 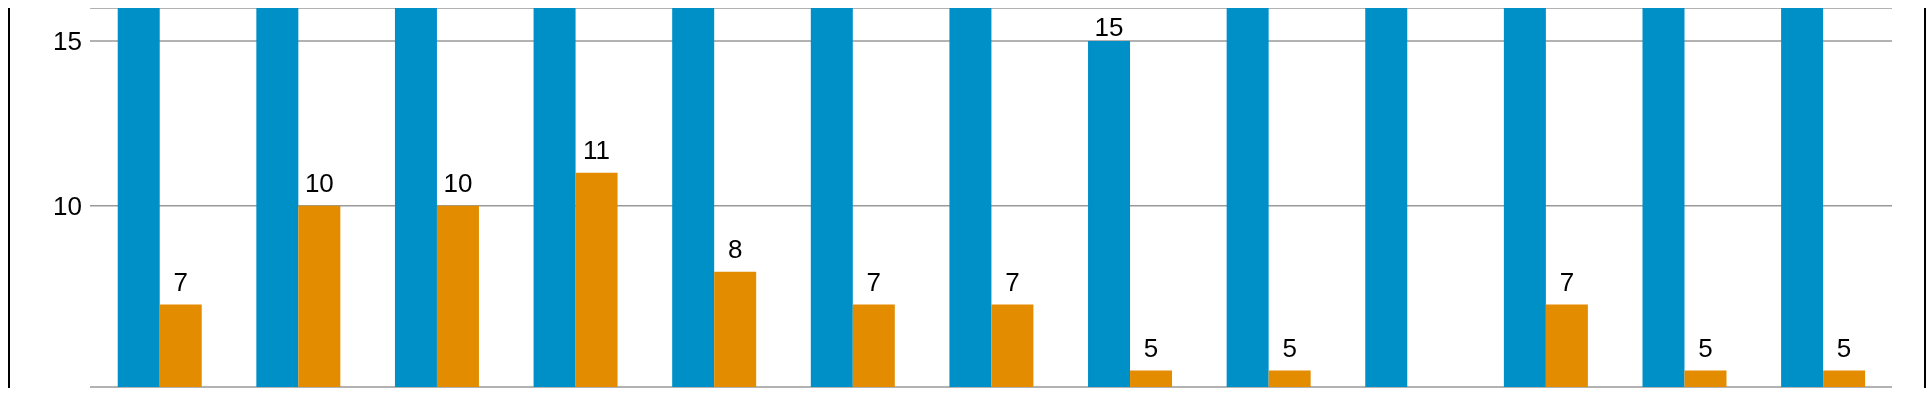 I want to click on data-label: 15, so click(x=1109, y=27).